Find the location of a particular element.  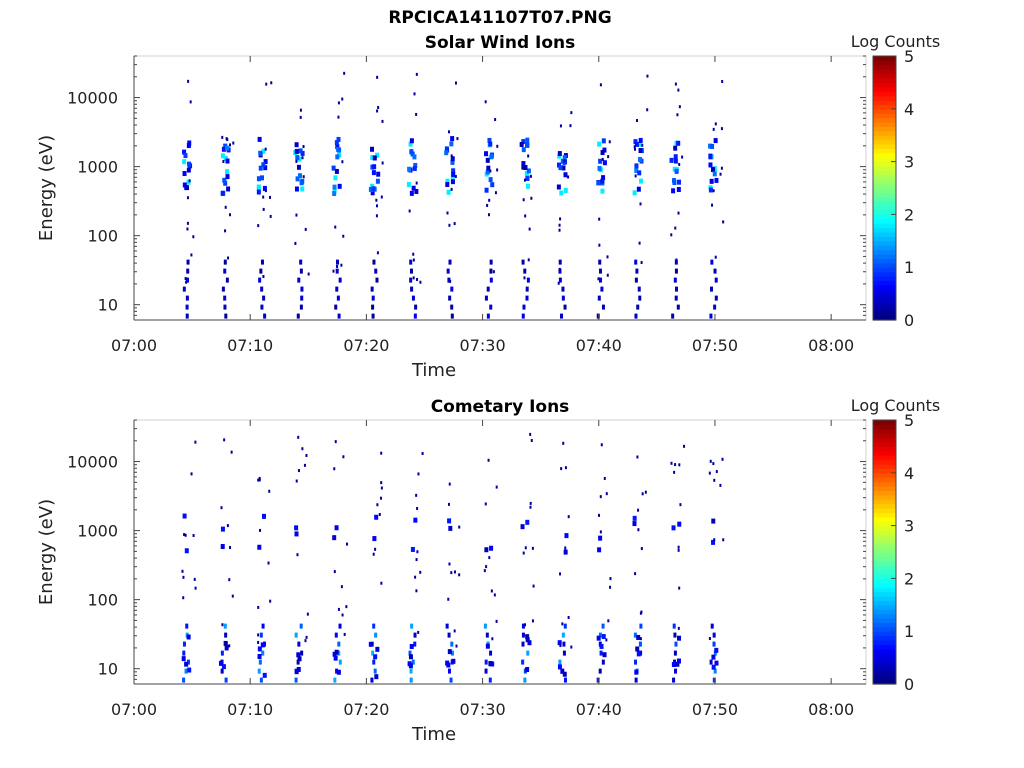

y-axis-label: Energy (eV) is located at coordinates (46, 552).